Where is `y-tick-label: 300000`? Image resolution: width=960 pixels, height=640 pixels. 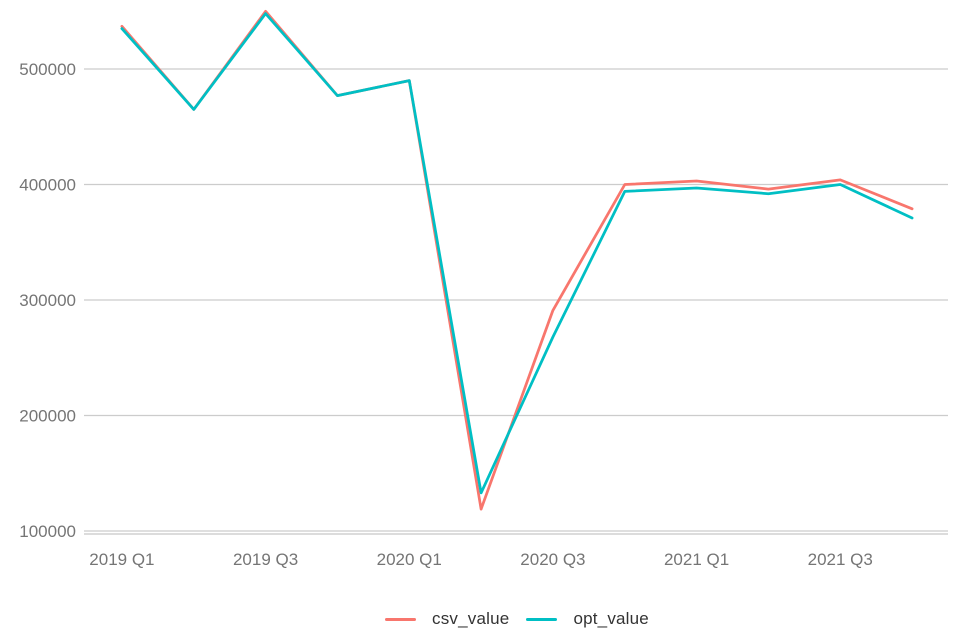 y-tick-label: 300000 is located at coordinates (47, 300).